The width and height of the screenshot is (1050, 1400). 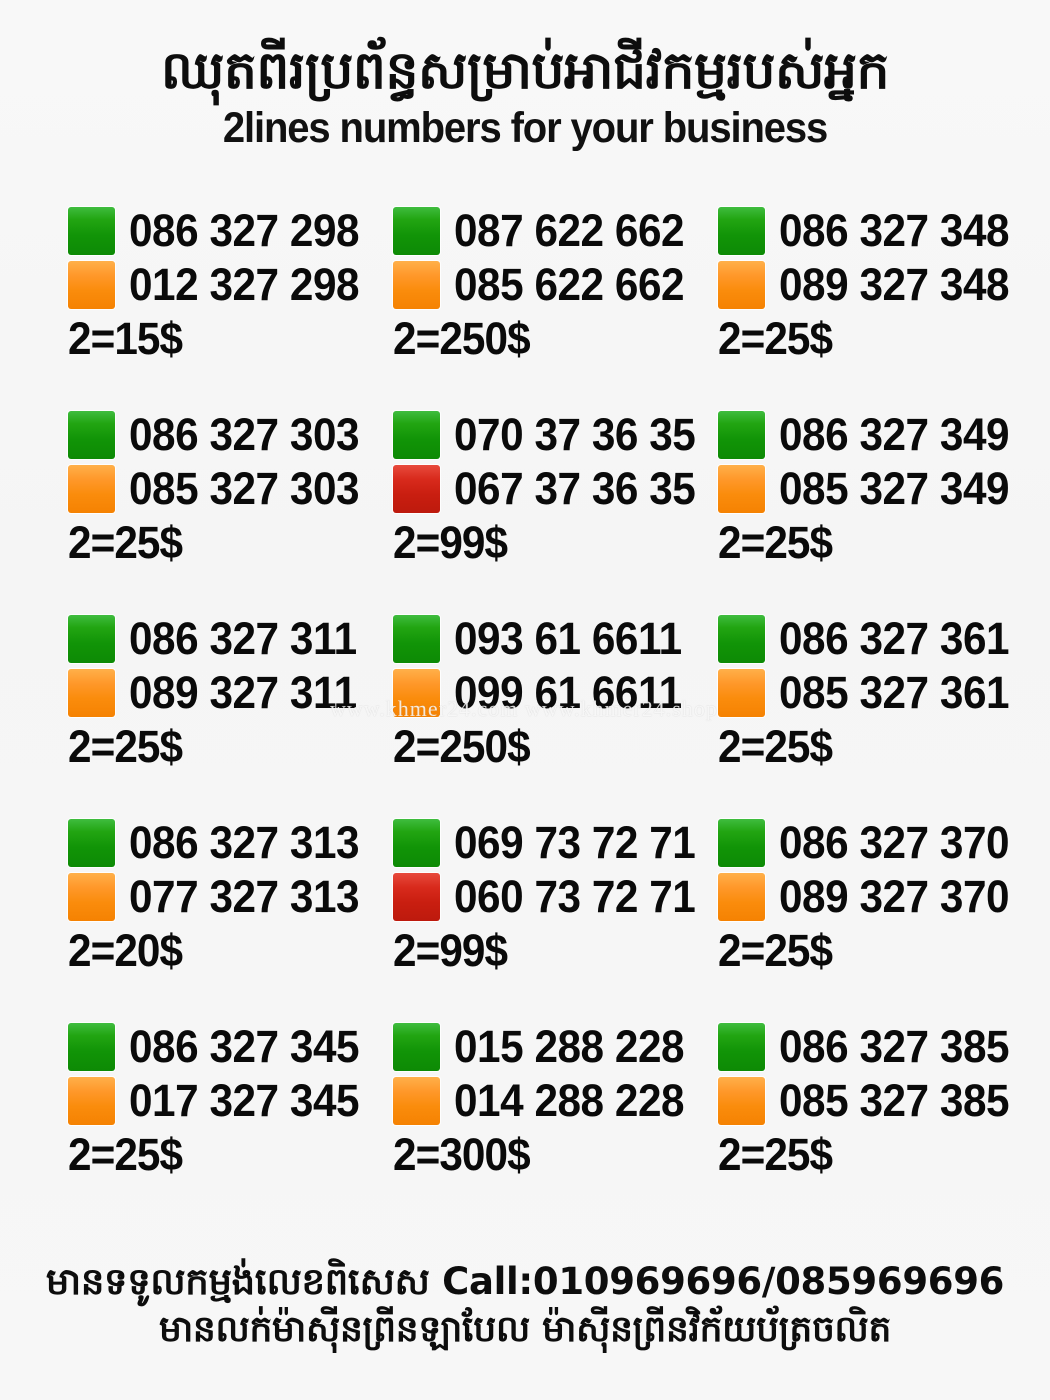 I want to click on phone-number-row-secondary: 060 73 72 71, so click(x=555, y=897).